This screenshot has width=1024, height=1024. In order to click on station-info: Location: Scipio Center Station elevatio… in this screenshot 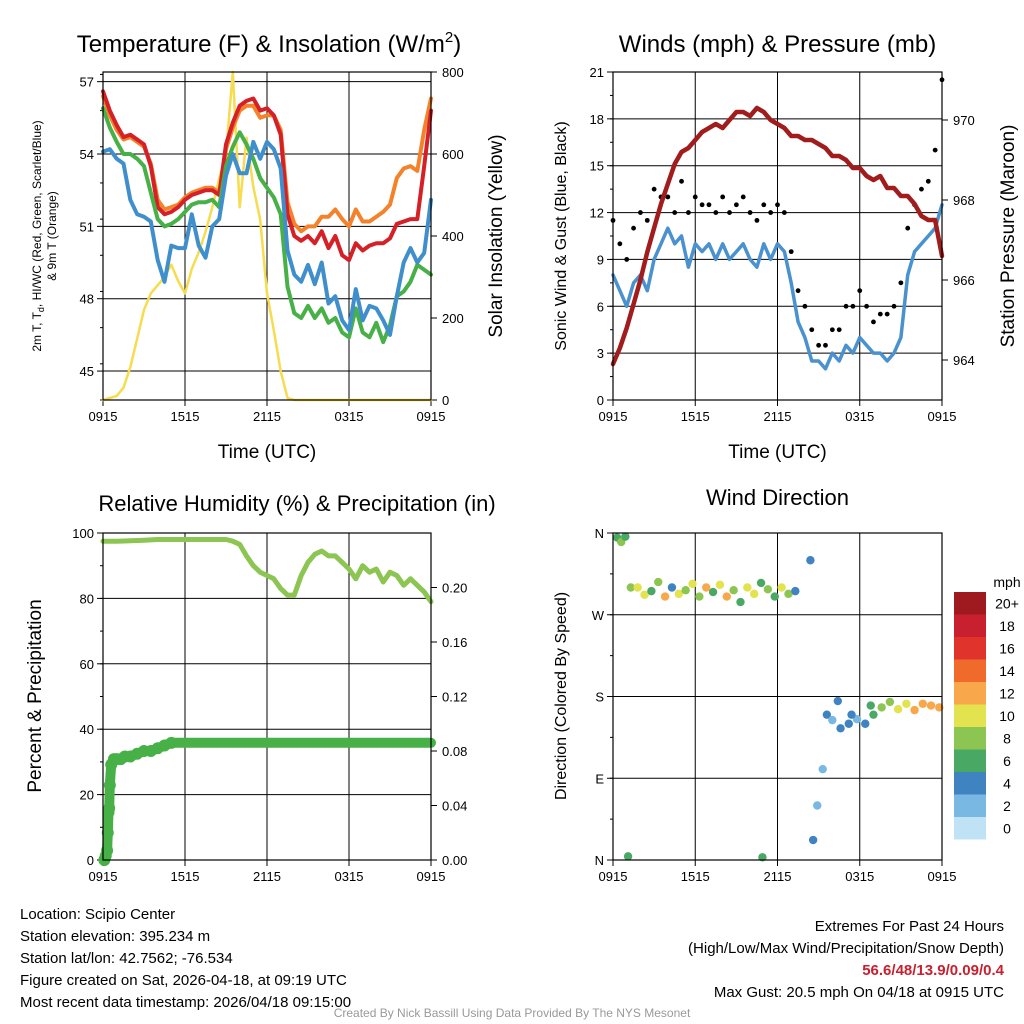, I will do `click(185, 959)`.